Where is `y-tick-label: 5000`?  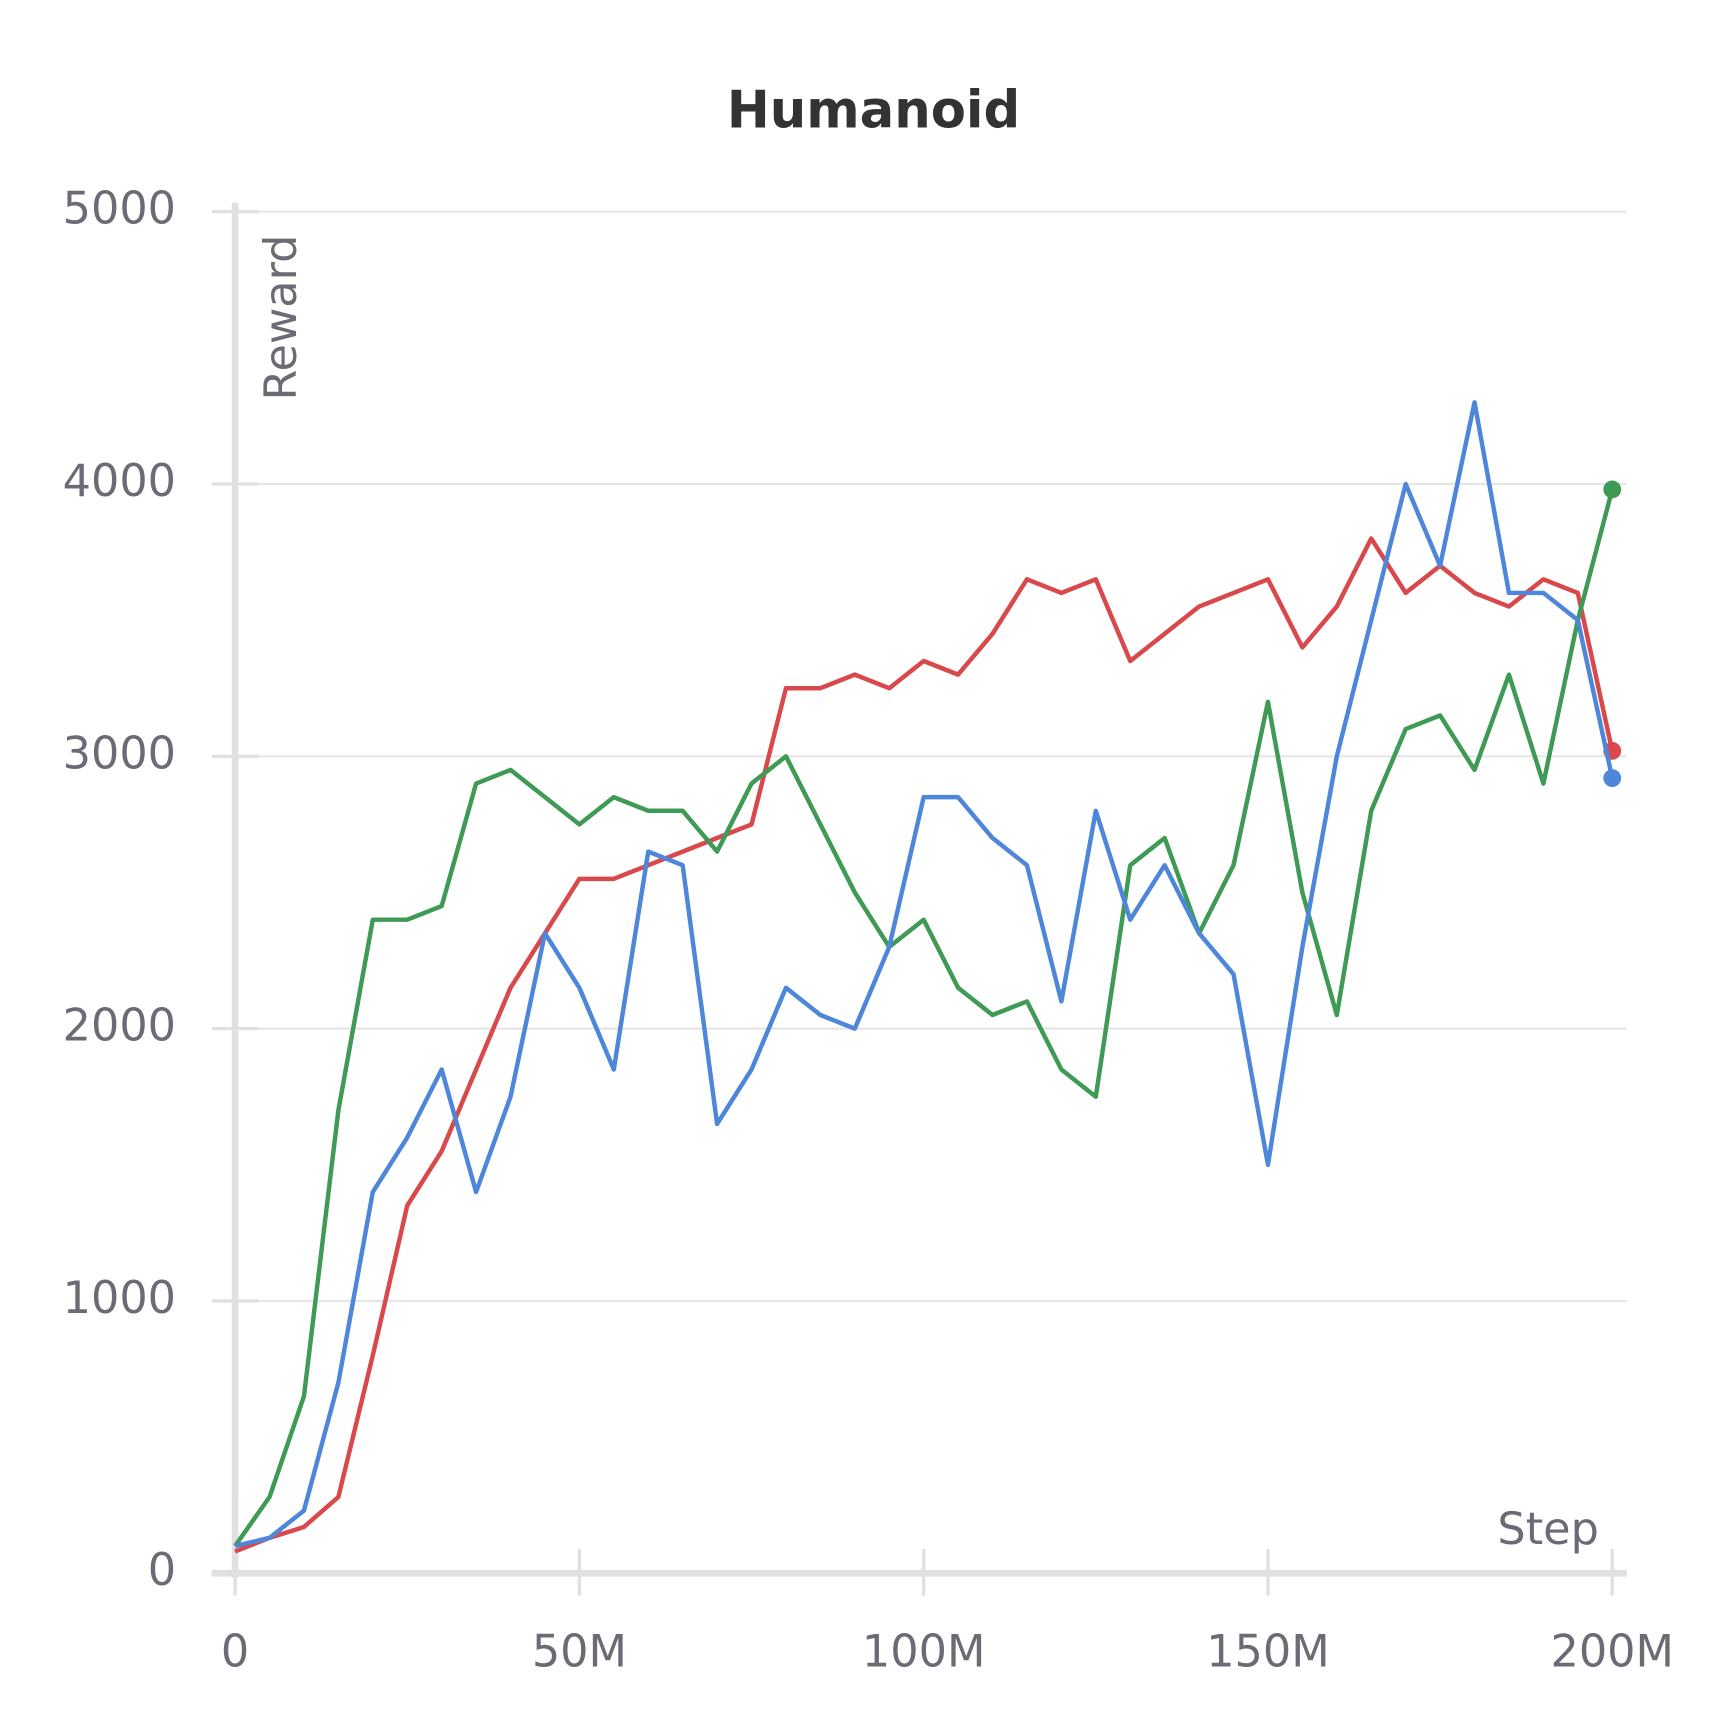
y-tick-label: 5000 is located at coordinates (119, 209).